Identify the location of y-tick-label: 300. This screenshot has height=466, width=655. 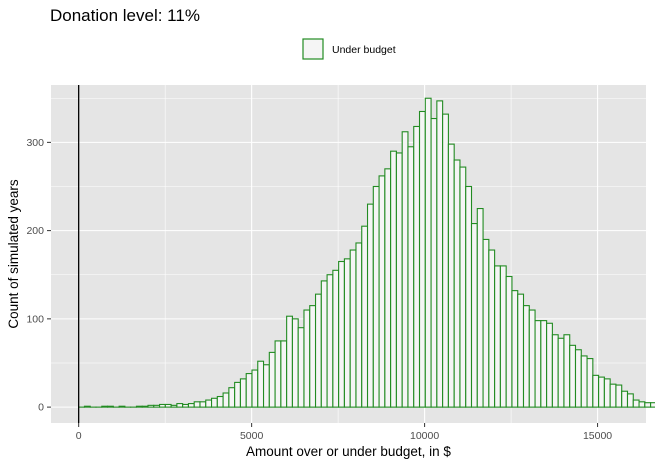
(35, 143).